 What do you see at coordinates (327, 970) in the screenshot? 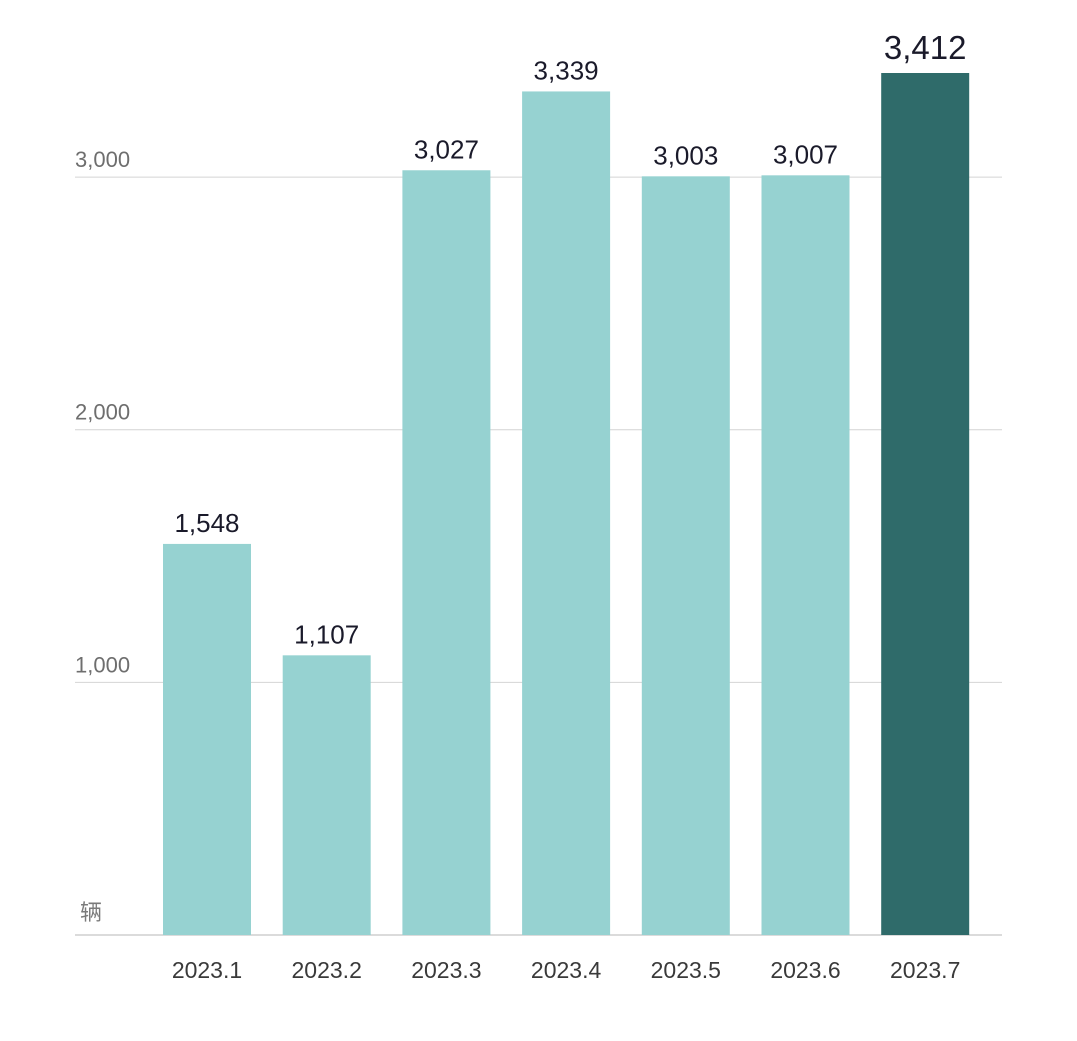
I see `x-tick-label: 2023.2` at bounding box center [327, 970].